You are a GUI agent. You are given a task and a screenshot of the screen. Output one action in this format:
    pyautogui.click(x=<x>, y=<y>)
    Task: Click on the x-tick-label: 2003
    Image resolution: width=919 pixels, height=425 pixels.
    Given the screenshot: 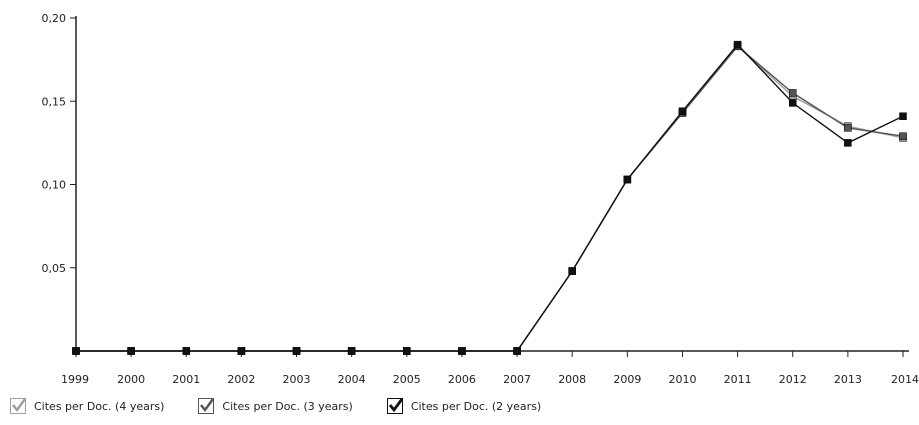 What is the action you would take?
    pyautogui.click(x=297, y=379)
    